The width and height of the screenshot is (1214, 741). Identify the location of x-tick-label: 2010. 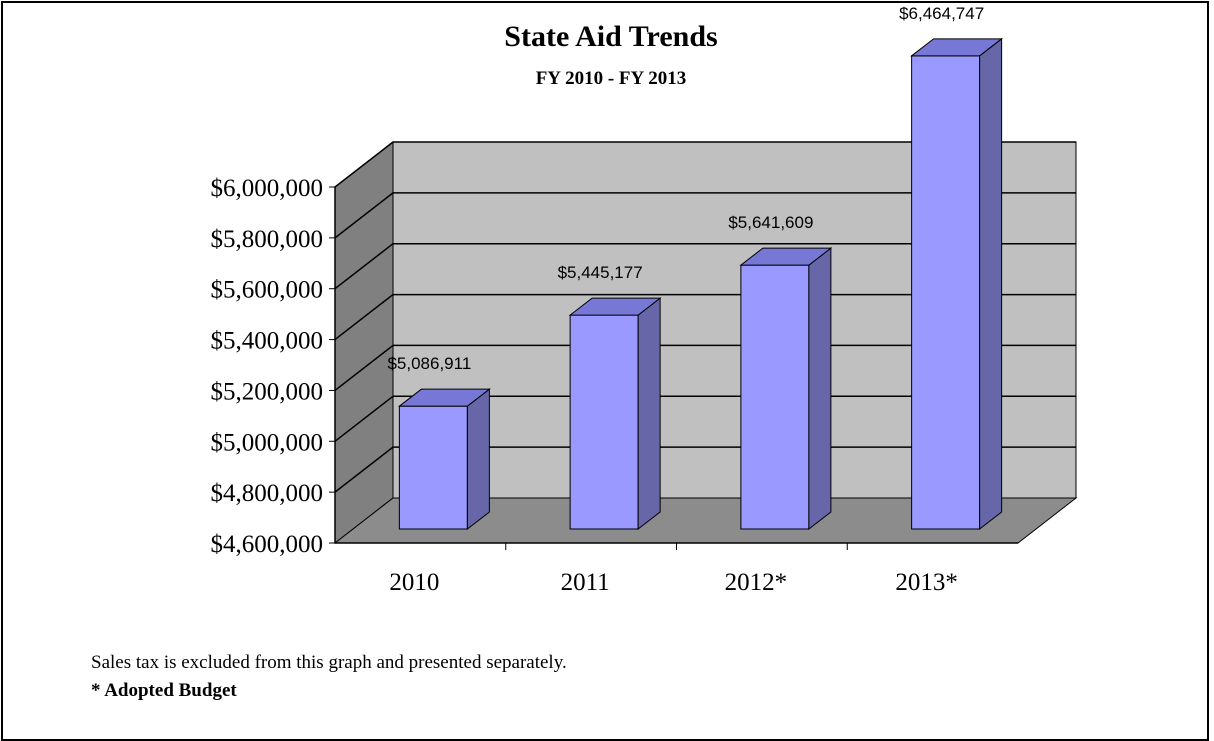
(414, 582).